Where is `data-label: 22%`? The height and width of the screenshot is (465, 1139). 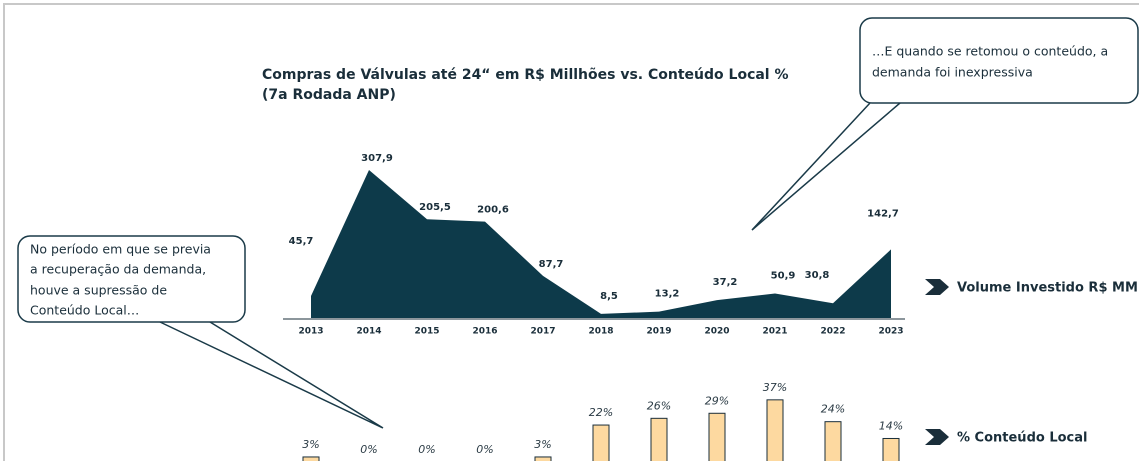 data-label: 22% is located at coordinates (601, 412).